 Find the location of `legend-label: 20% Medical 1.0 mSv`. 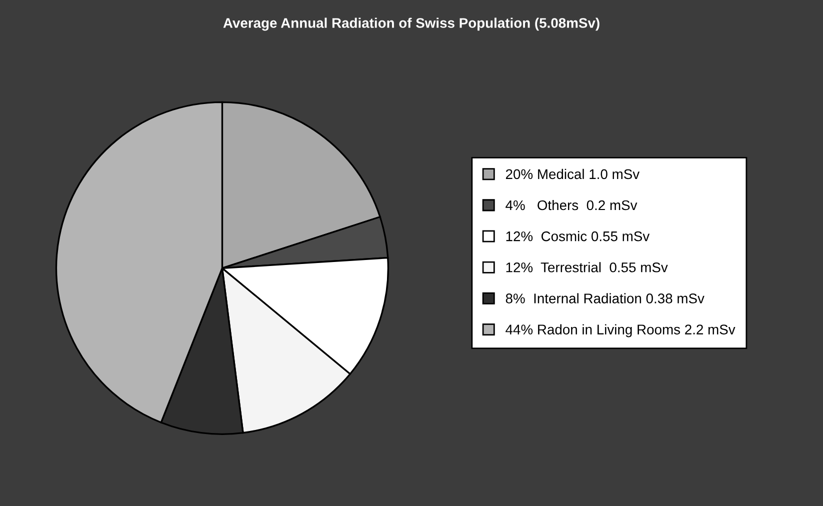

legend-label: 20% Medical 1.0 mSv is located at coordinates (573, 174).